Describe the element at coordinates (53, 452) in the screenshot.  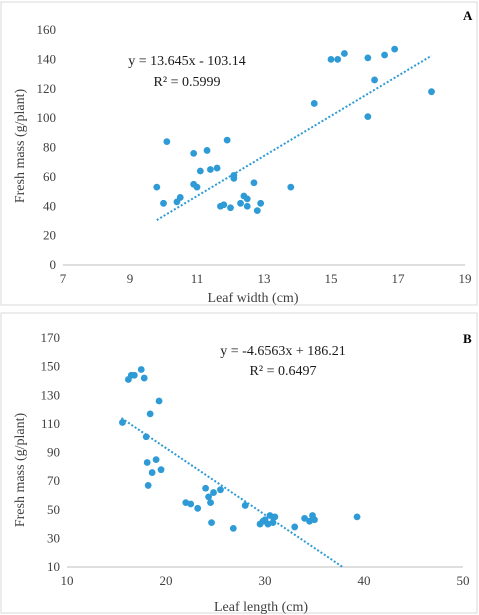
I see `y-tick-label: 90` at that location.